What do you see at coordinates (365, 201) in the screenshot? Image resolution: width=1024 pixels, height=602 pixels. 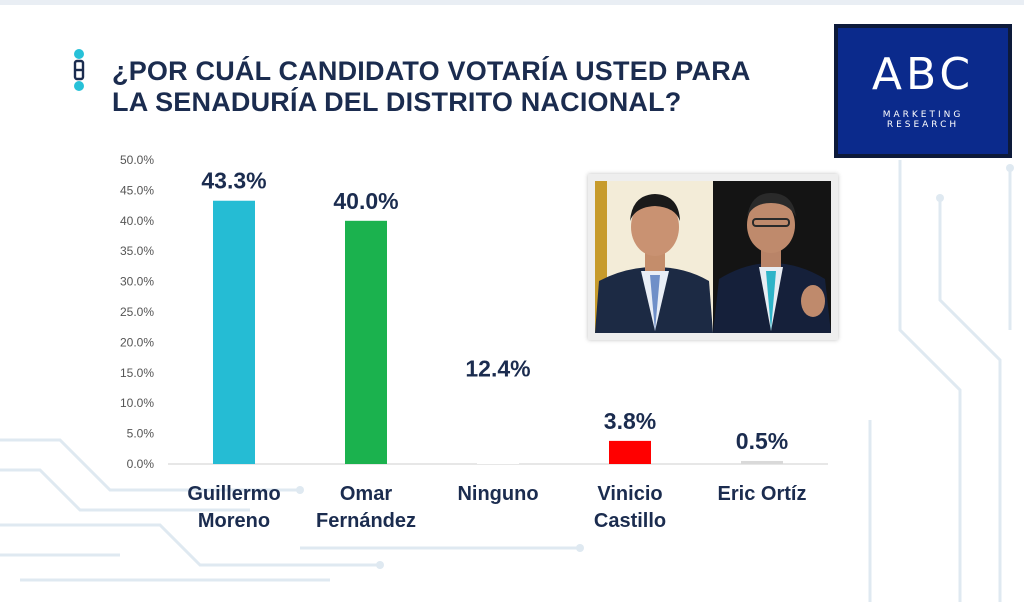 I see `data-label: 40.0%` at bounding box center [365, 201].